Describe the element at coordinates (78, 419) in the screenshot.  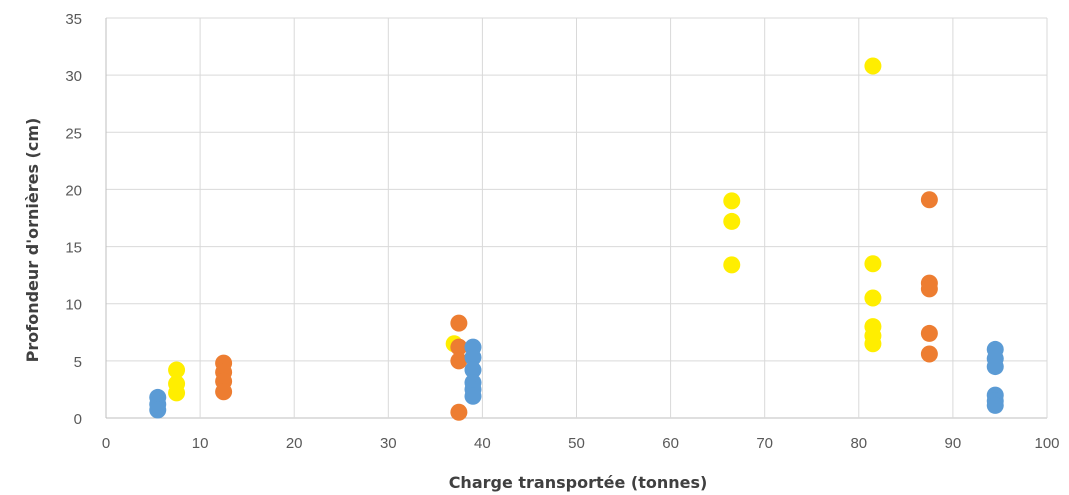
I see `y-tick-label: 0` at that location.